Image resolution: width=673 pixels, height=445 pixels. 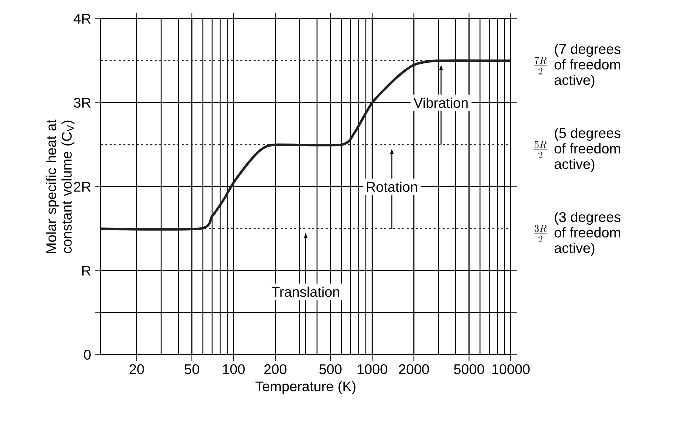 I want to click on ref-line-label: $\frac{3R}{2}$, so click(x=541, y=234).